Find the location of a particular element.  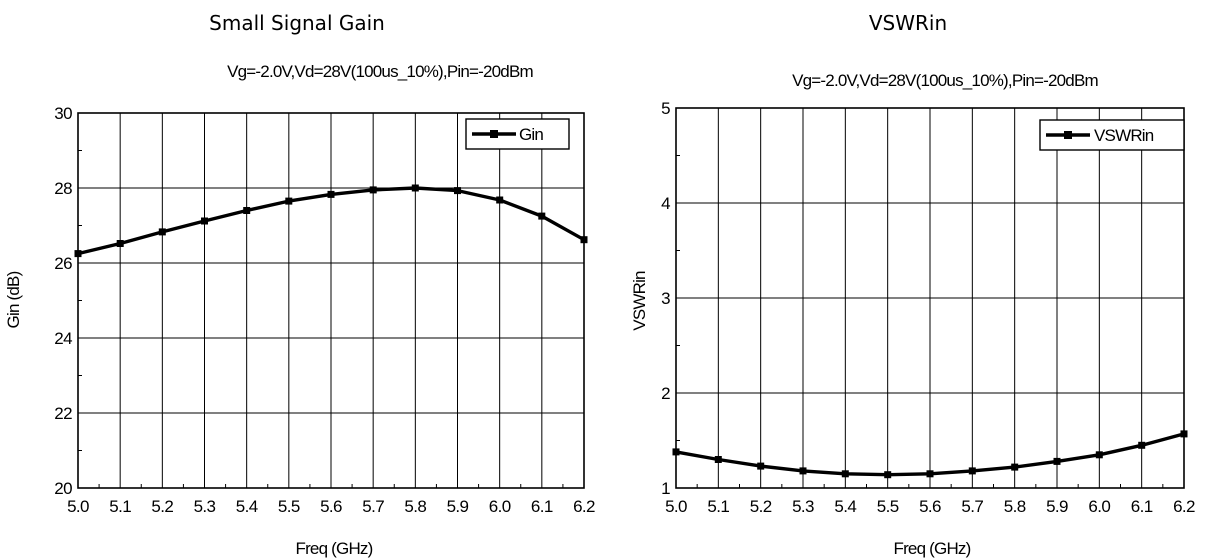

vswr-chart-x-tick-label: 5.9 is located at coordinates (1057, 506).